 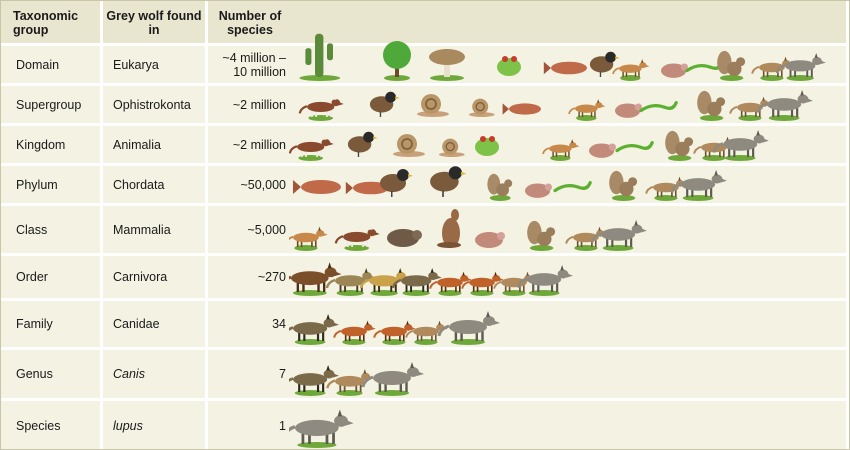 I want to click on rank-label: Kingdom, so click(x=50, y=143).